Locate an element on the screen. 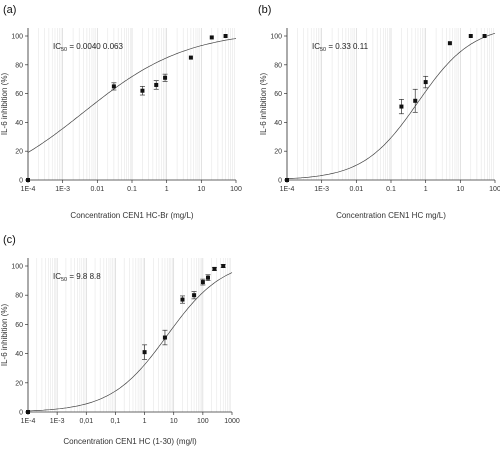 Image resolution: width=500 pixels, height=451 pixels. panel-label: (a) is located at coordinates (9, 10).